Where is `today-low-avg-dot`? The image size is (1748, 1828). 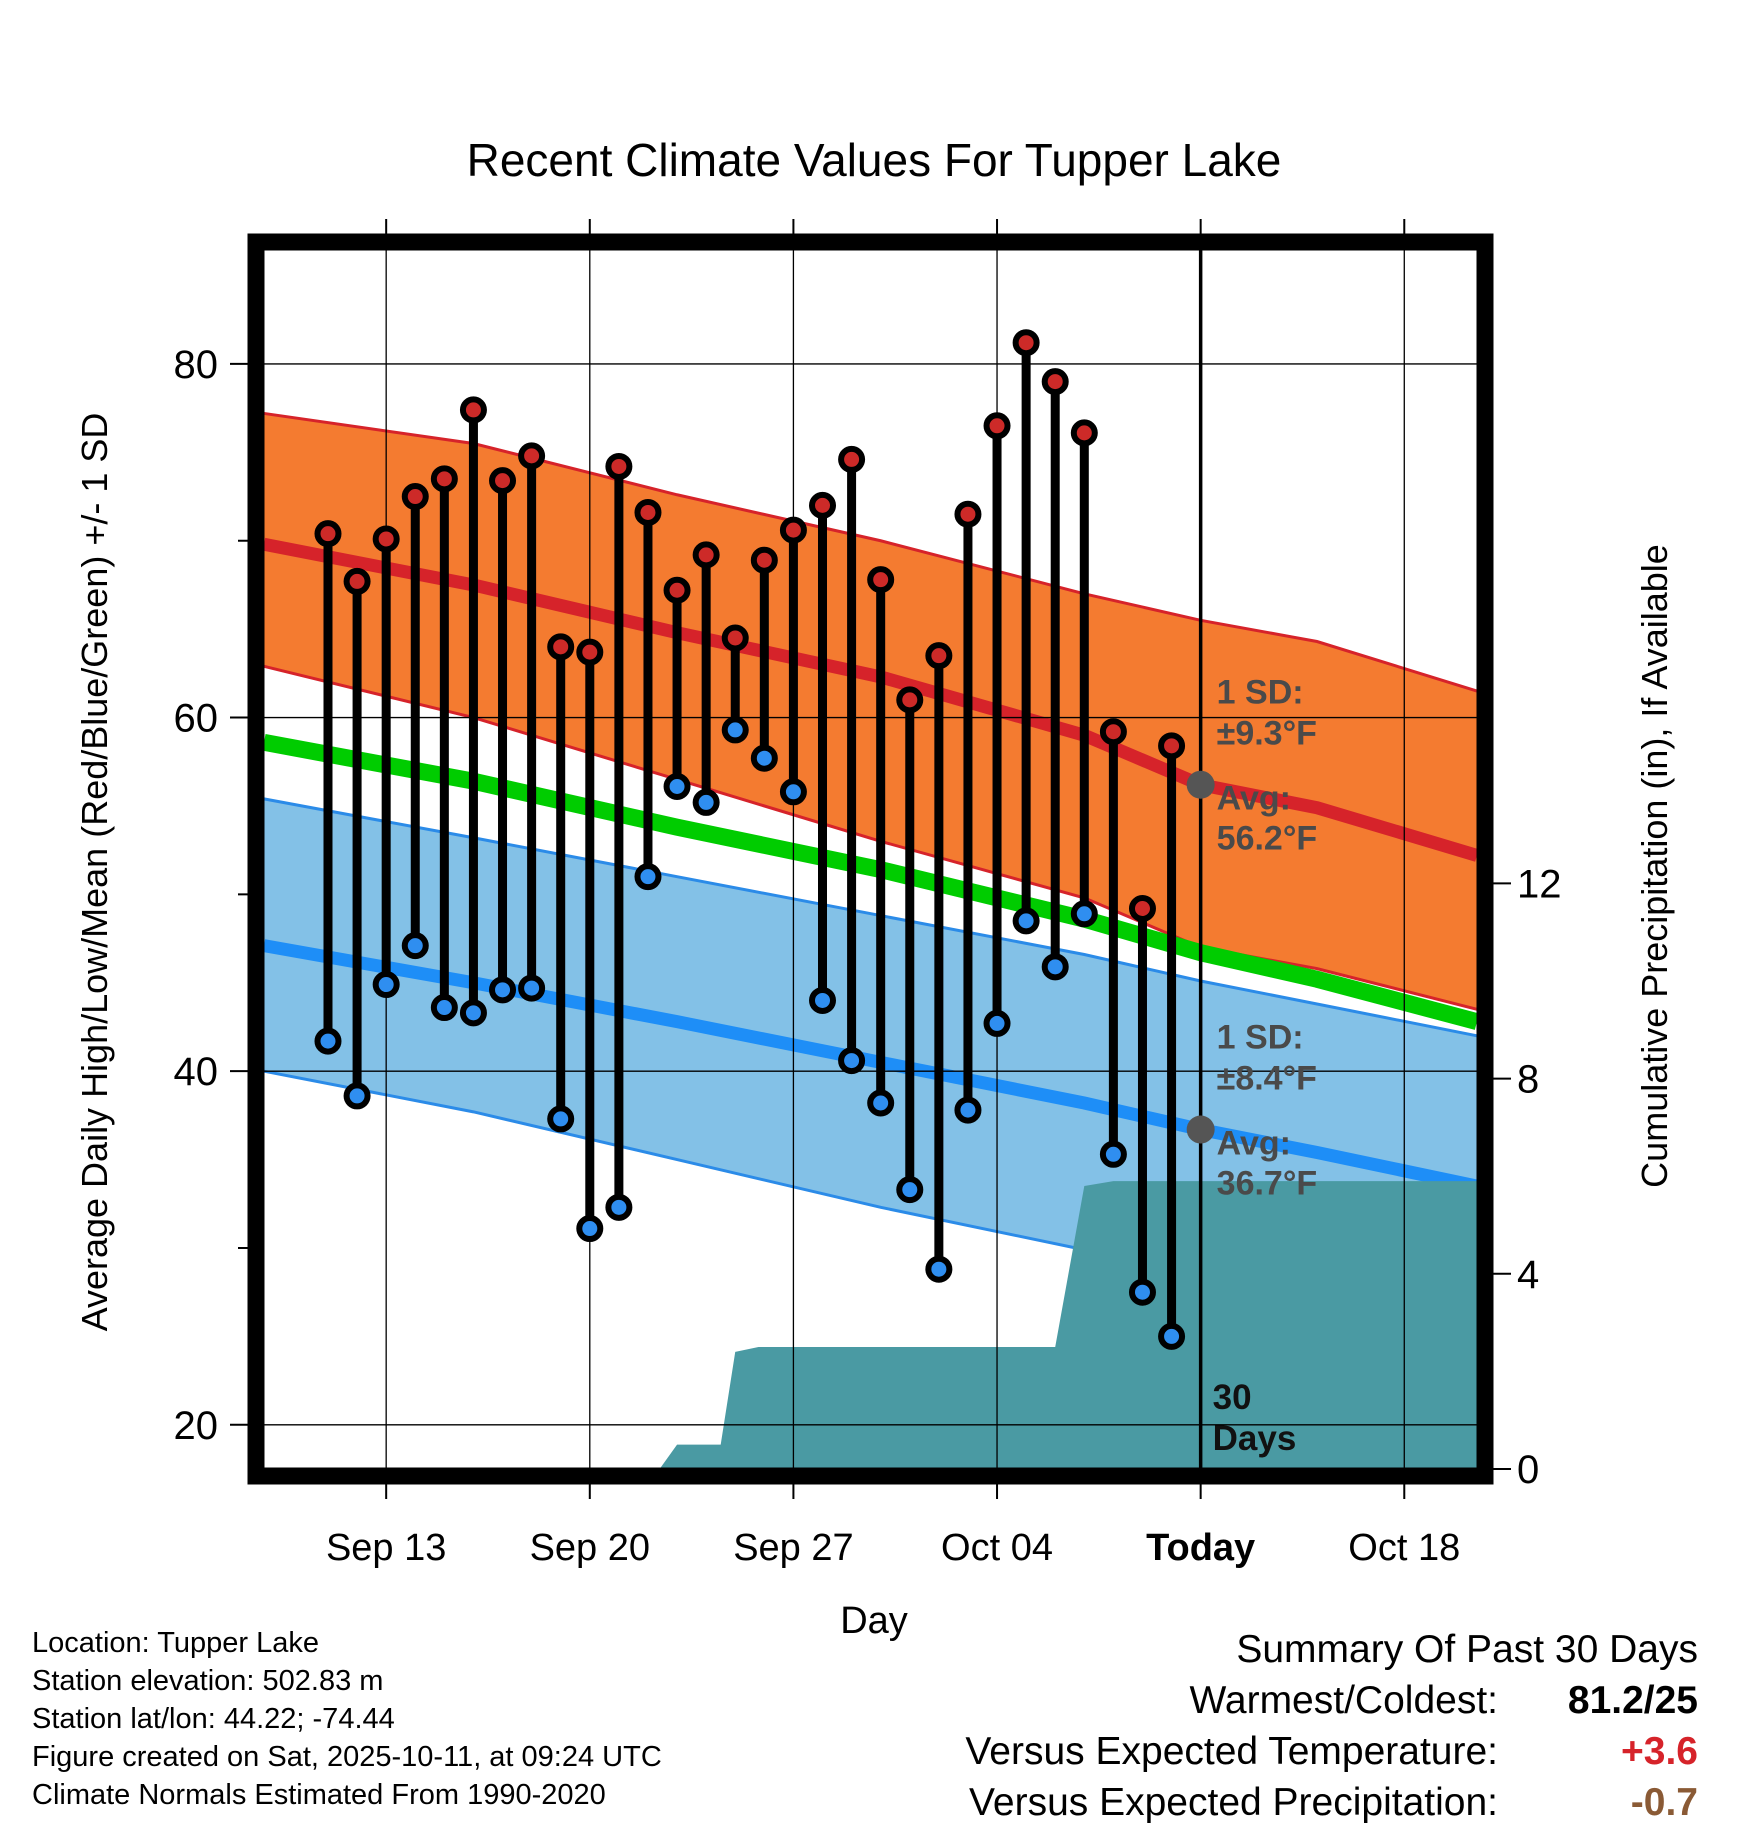
today-low-avg-dot is located at coordinates (1200, 1129).